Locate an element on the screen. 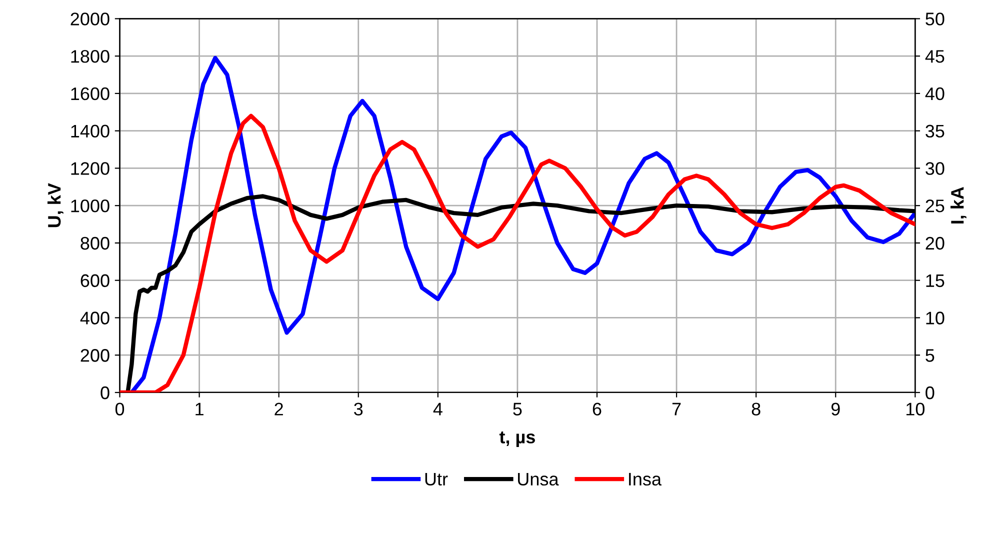 This screenshot has width=998, height=534. y2-tick-label: 25 is located at coordinates (935, 206).